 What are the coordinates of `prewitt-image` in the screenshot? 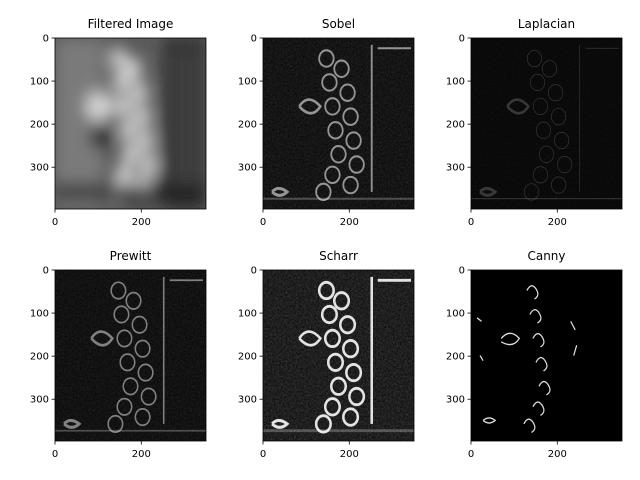 It's located at (130, 355).